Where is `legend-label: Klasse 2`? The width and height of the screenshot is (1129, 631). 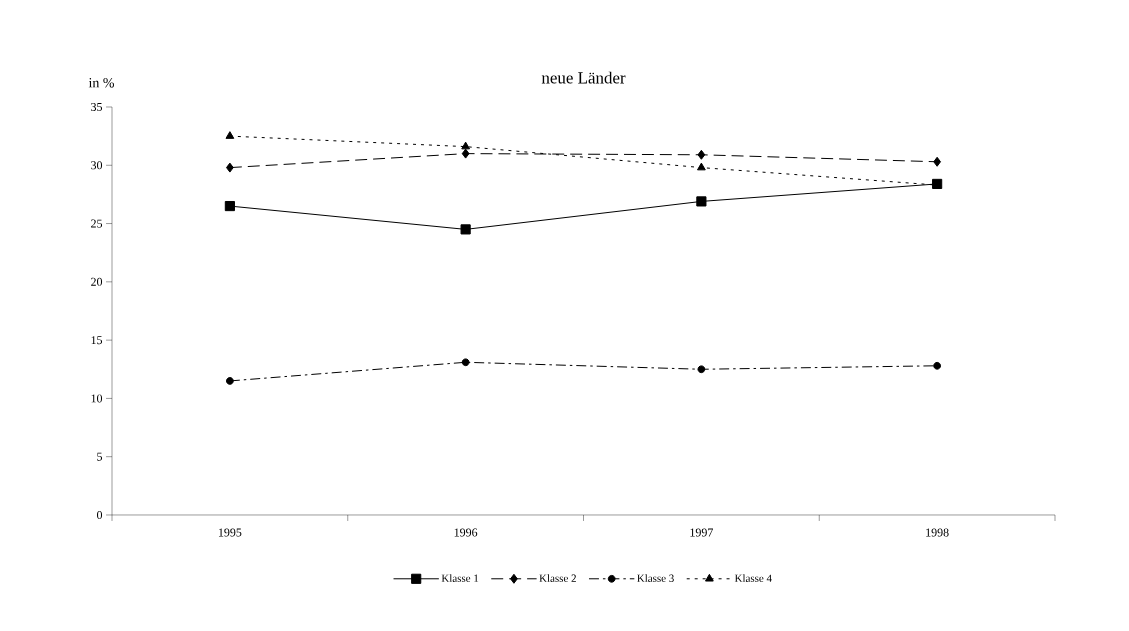 legend-label: Klasse 2 is located at coordinates (557, 578).